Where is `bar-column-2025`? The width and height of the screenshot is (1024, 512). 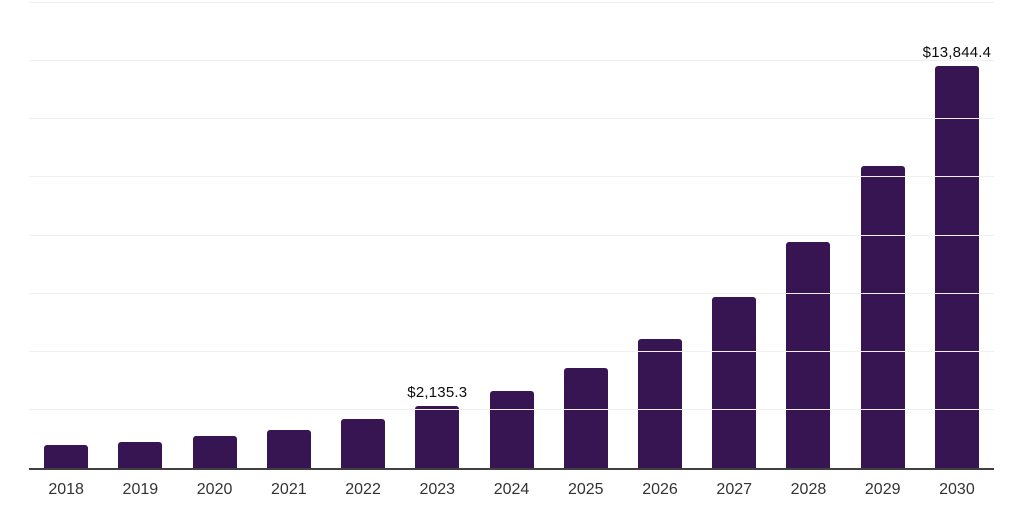
bar-column-2025 is located at coordinates (586, 235).